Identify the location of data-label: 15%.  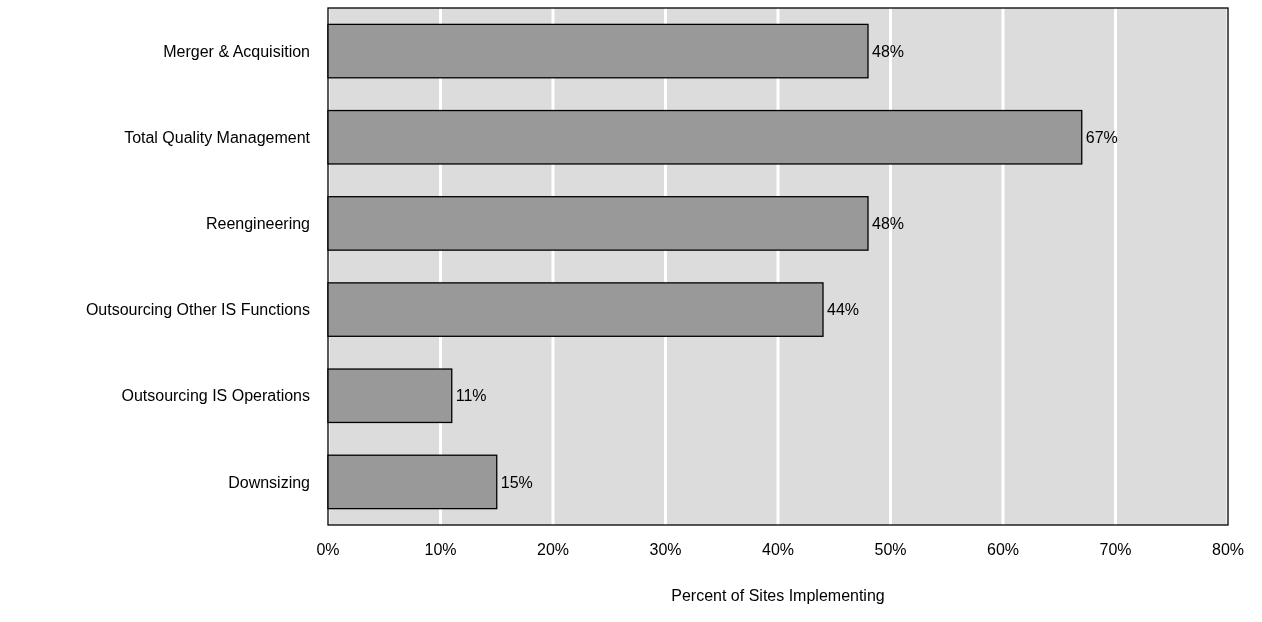
(516, 482).